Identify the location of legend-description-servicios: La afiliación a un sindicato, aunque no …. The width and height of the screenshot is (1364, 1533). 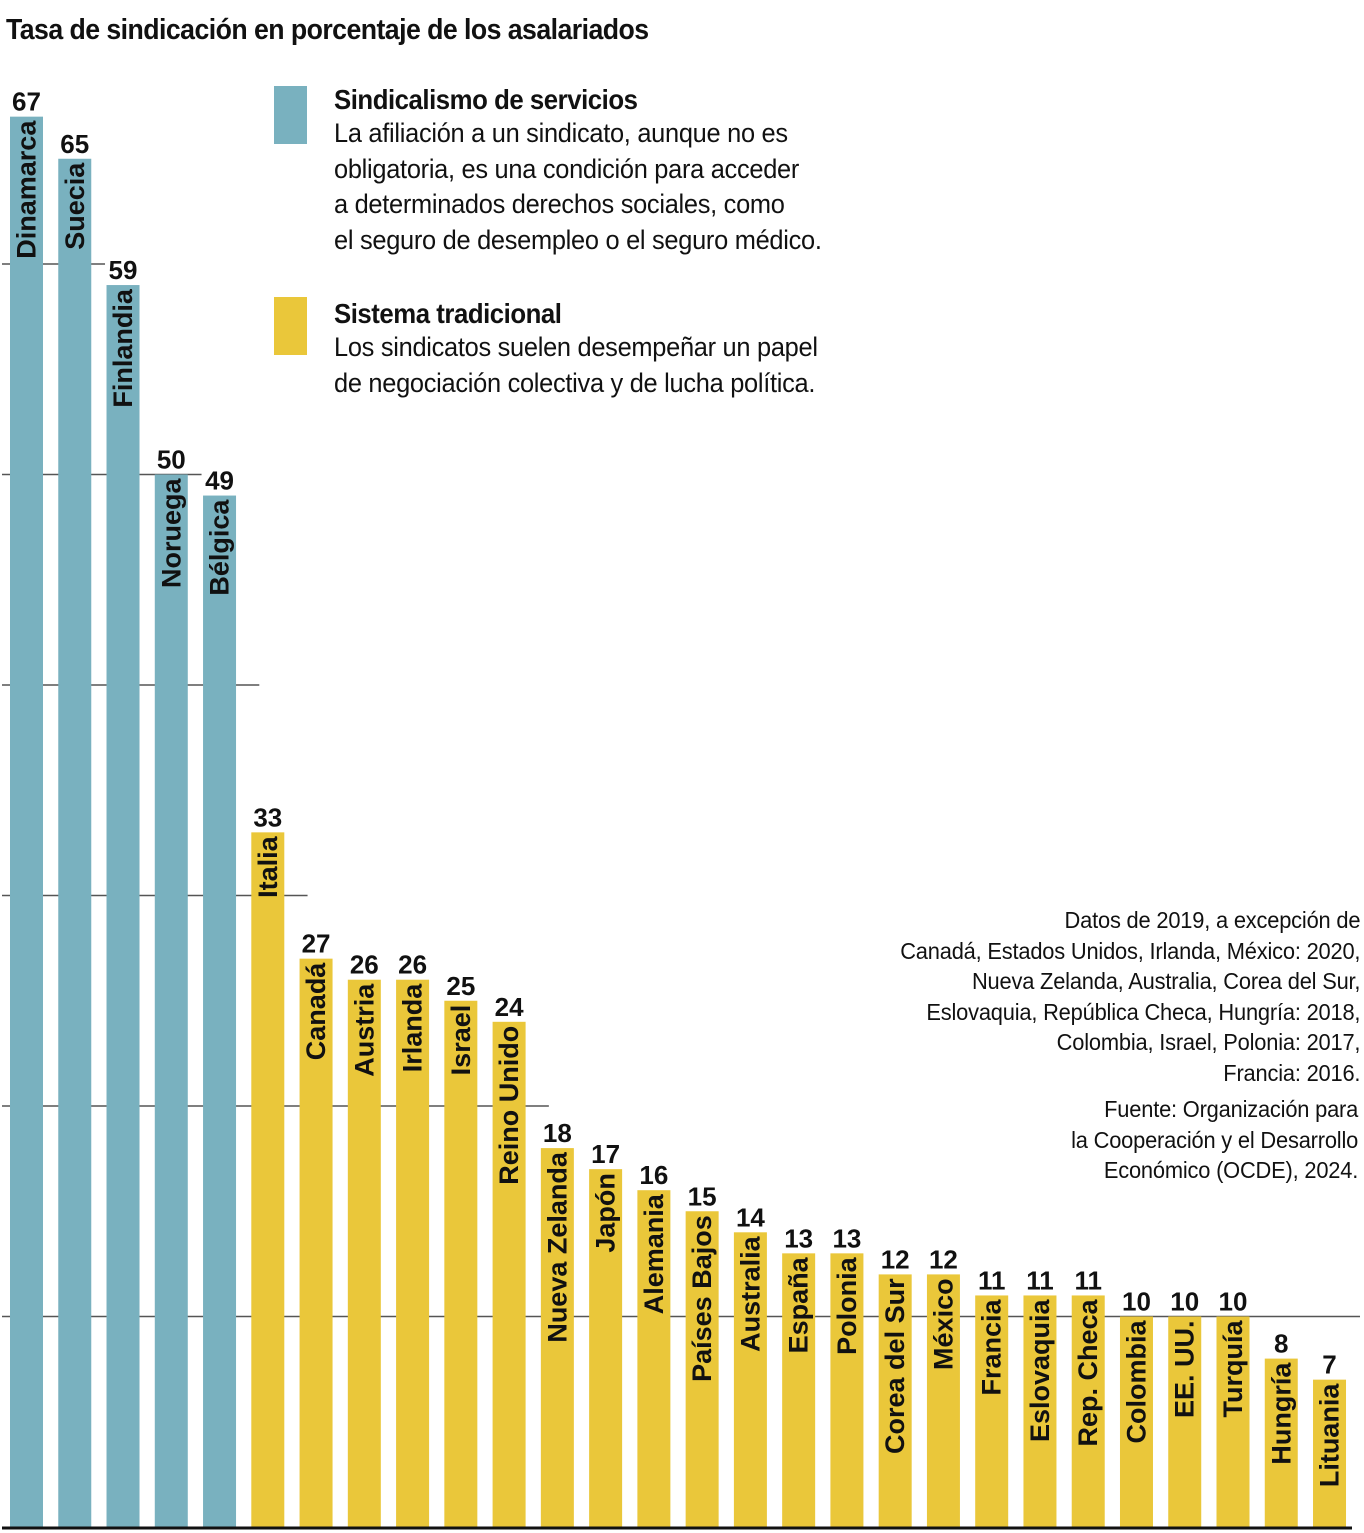
(578, 187).